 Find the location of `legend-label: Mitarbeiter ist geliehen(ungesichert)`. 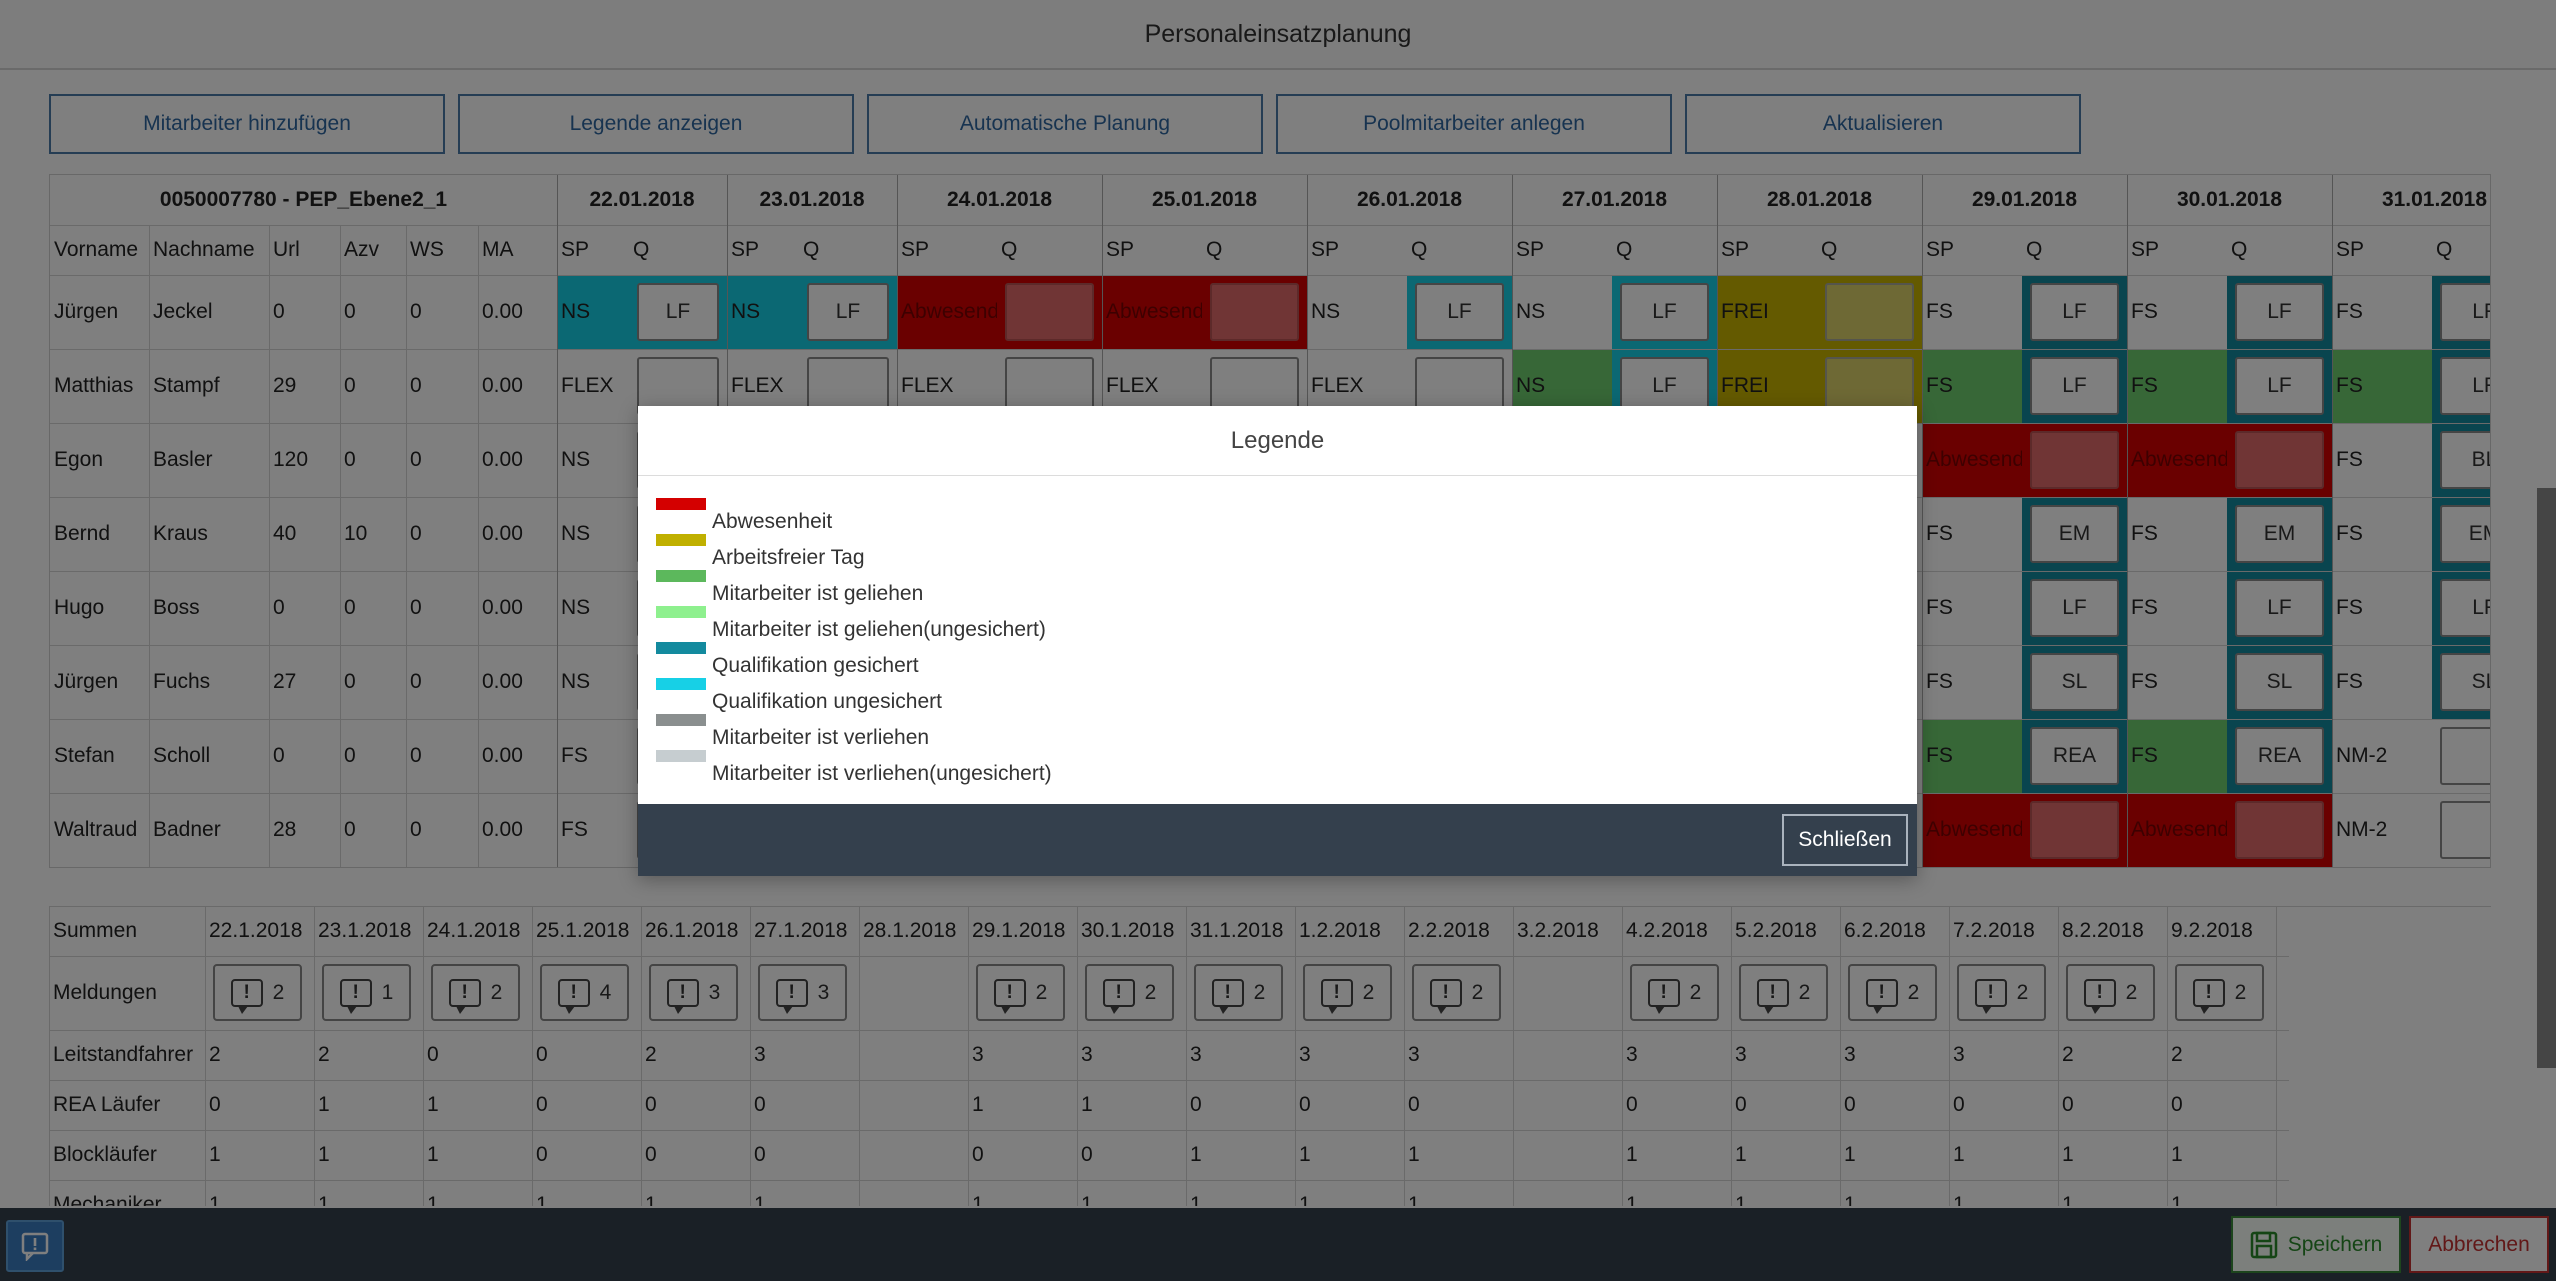

legend-label: Mitarbeiter ist geliehen(ungesichert) is located at coordinates (879, 629).